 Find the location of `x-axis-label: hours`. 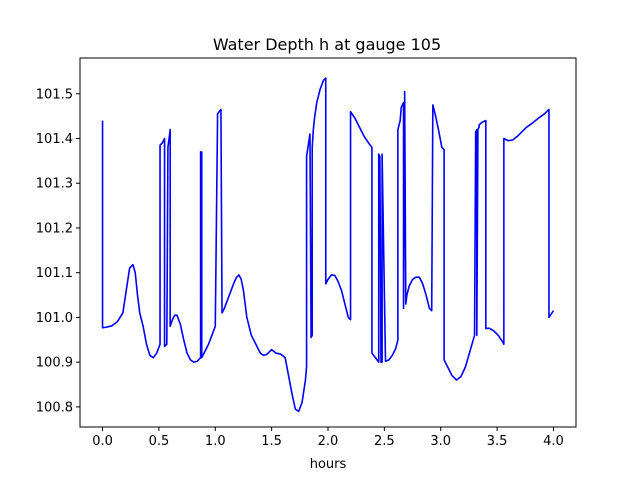

x-axis-label: hours is located at coordinates (328, 464).